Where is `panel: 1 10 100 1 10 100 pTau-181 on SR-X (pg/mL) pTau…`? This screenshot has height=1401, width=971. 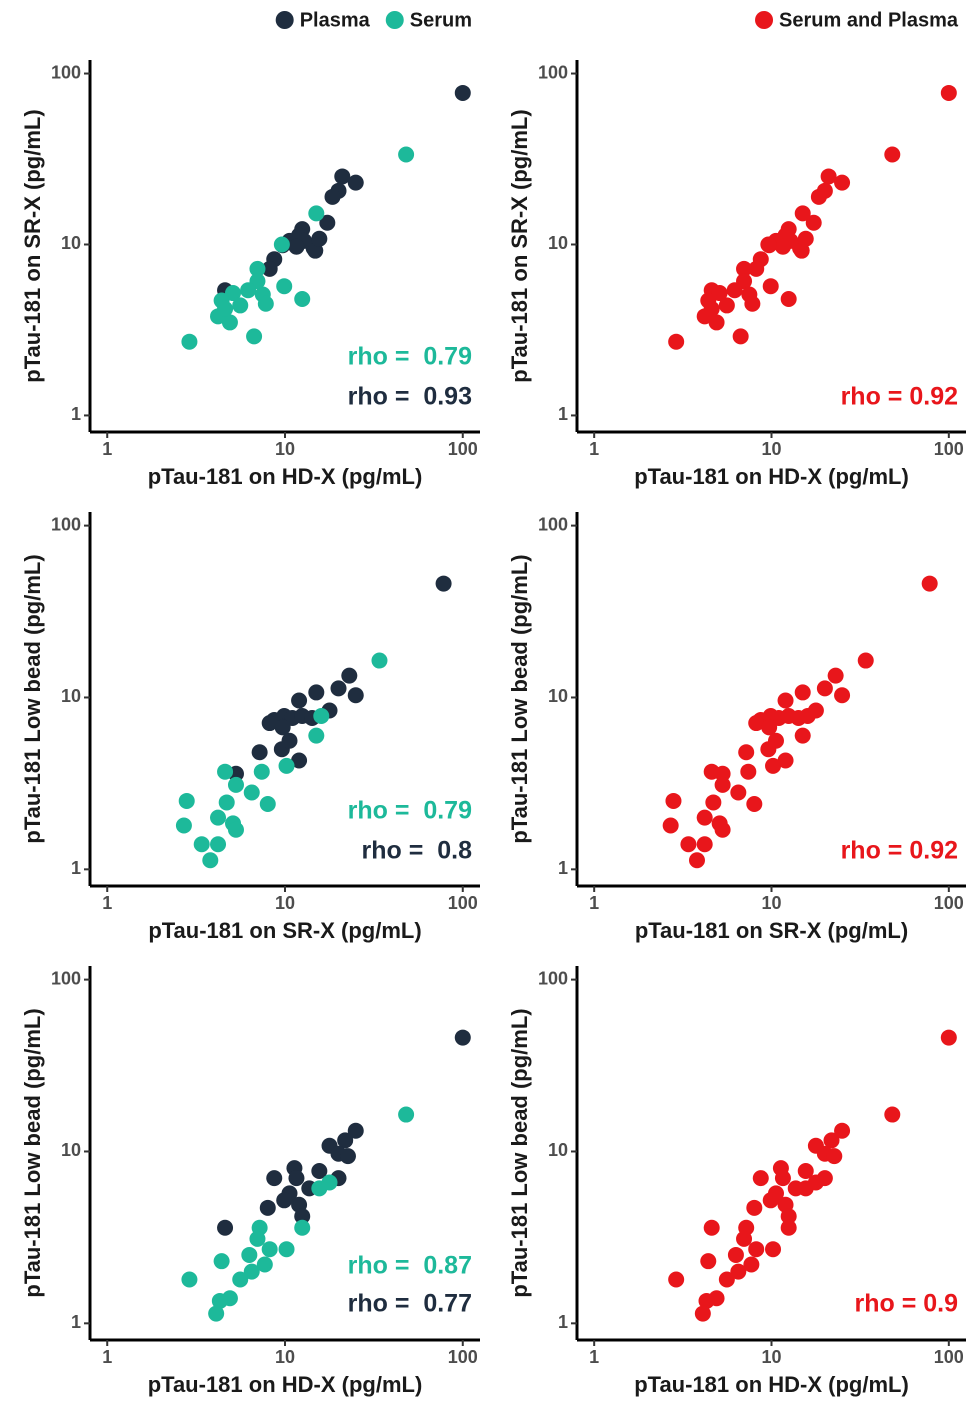
panel: 1 10 100 1 10 100 pTau-181 on SR-X (pg/mL) pTau… is located at coordinates (736, 727).